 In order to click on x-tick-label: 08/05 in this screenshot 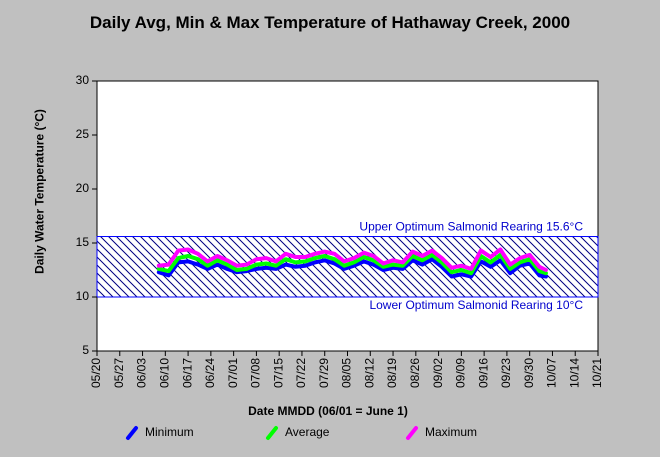, I will do `click(347, 373)`.